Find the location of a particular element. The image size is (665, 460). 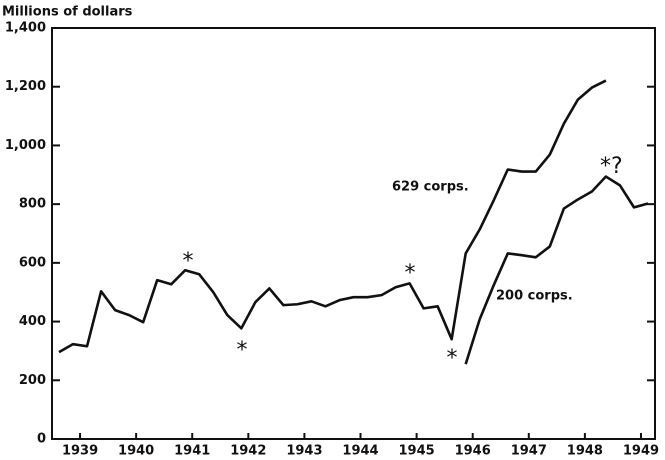

x-tick-label: 1940 is located at coordinates (136, 451).